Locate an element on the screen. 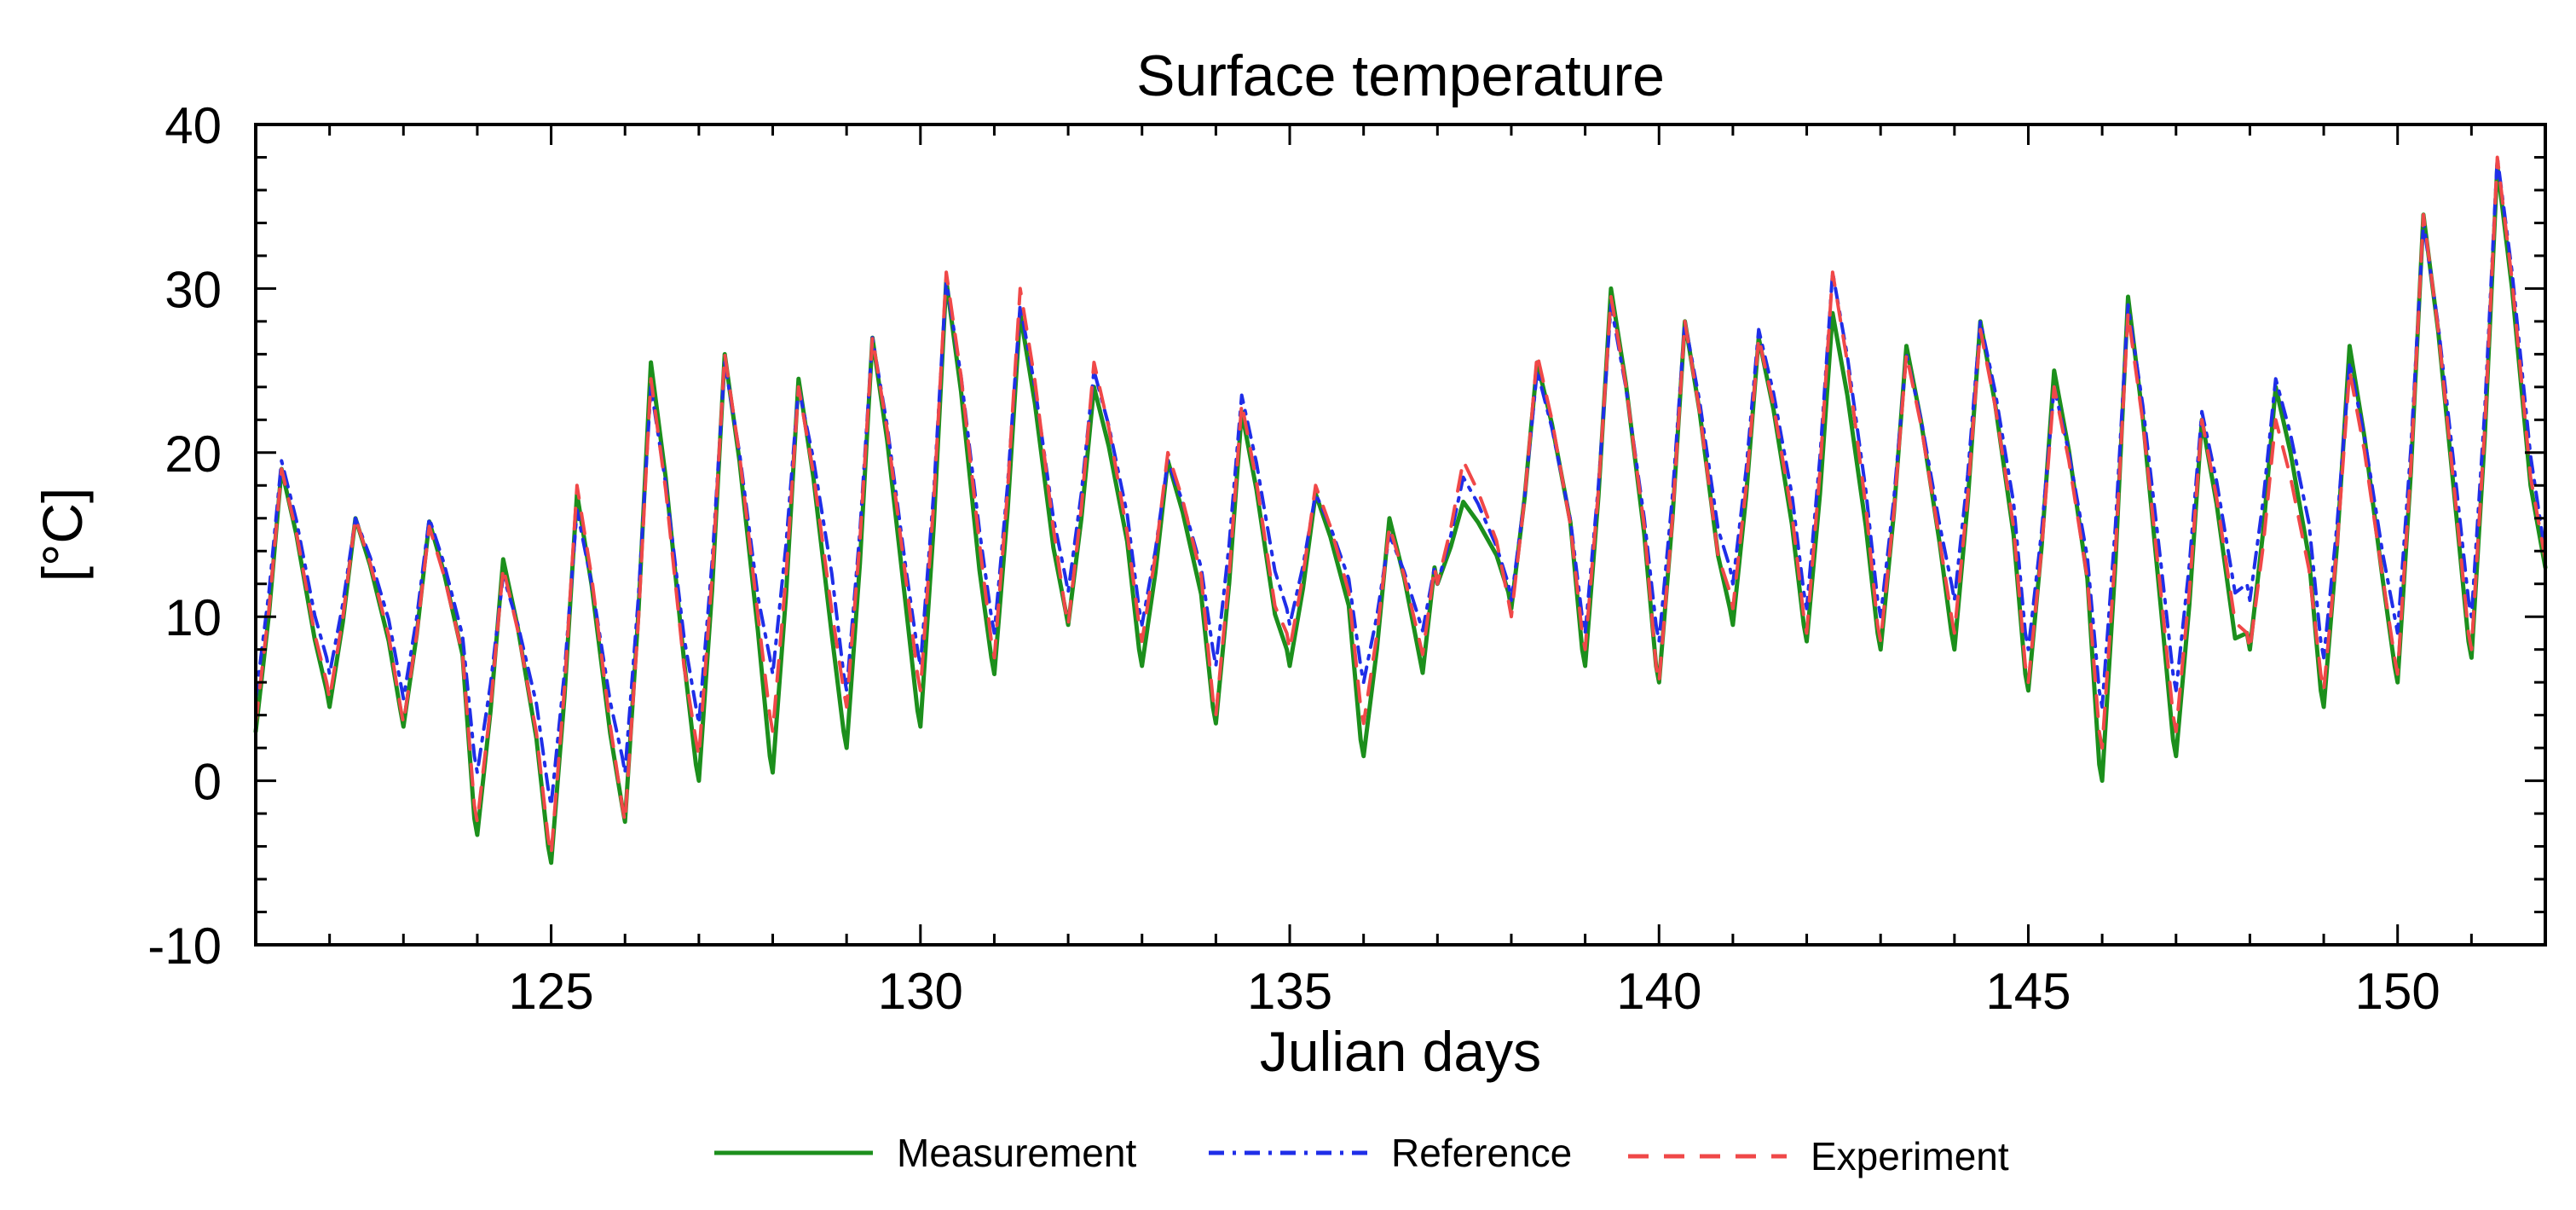  y-tick-label-30: 30 is located at coordinates (193, 289).